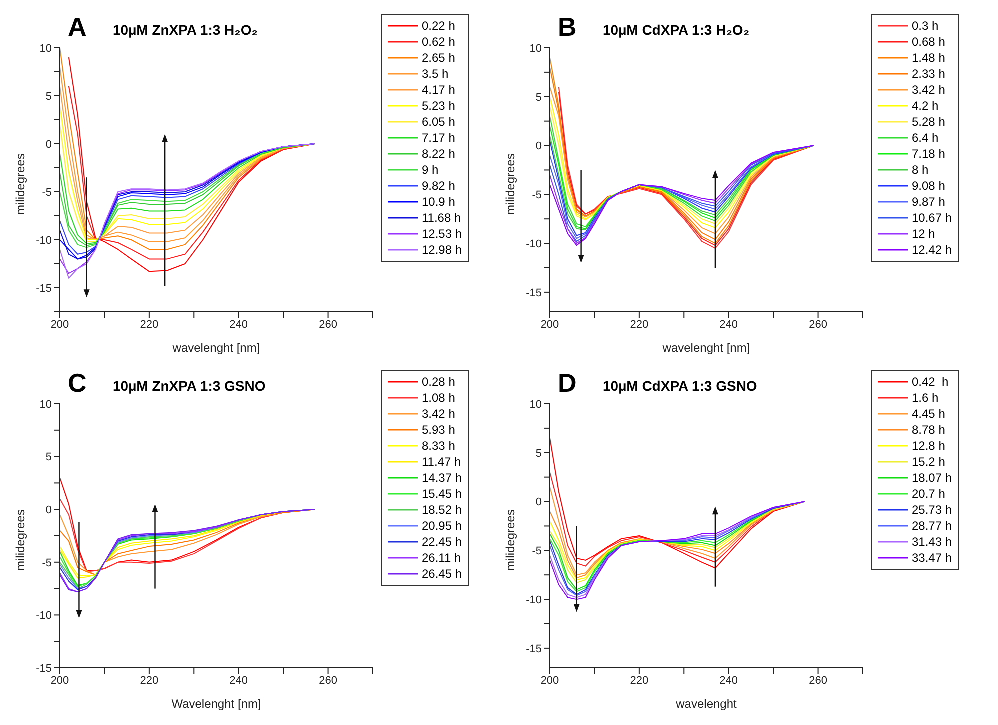 This screenshot has height=725, width=998. What do you see at coordinates (929, 122) in the screenshot?
I see `legend-label: 5.28 h` at bounding box center [929, 122].